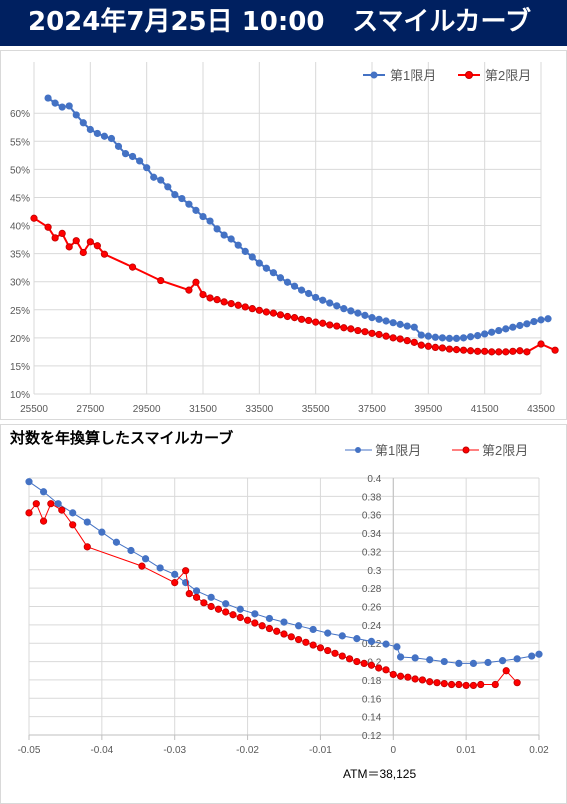 The height and width of the screenshot is (804, 567). What do you see at coordinates (428, 409) in the screenshot?
I see `x-tick-label: 39500` at bounding box center [428, 409].